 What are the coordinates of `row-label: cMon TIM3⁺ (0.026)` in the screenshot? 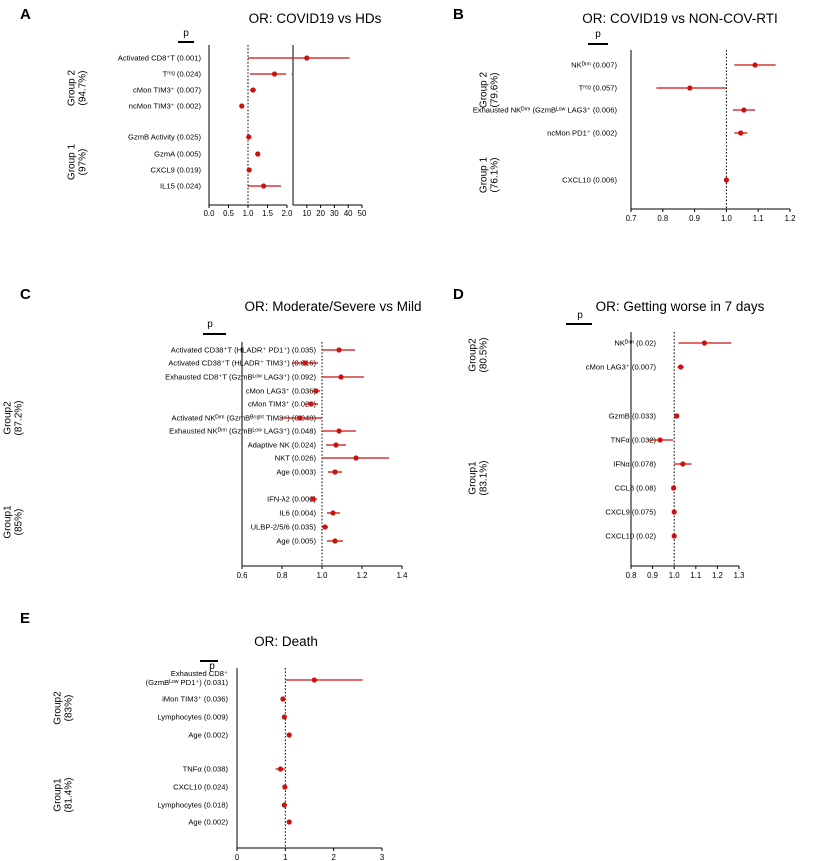 It's located at (282, 404).